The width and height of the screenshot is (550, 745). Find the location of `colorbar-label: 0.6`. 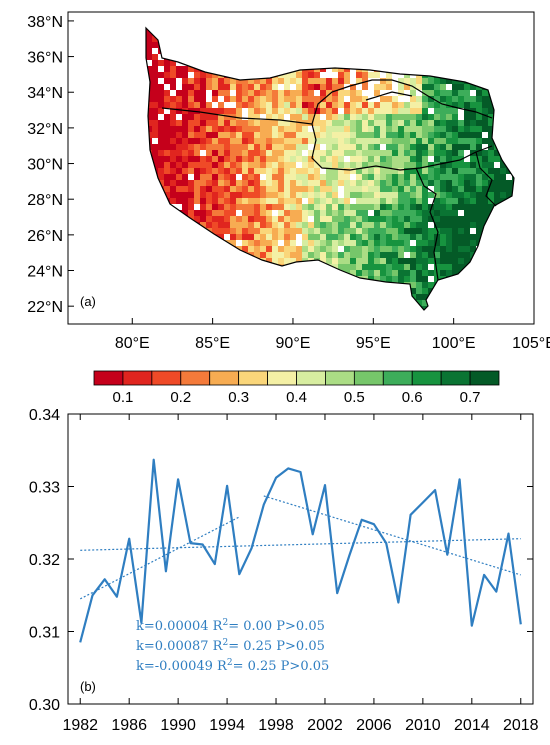

colorbar-label: 0.6 is located at coordinates (412, 397).